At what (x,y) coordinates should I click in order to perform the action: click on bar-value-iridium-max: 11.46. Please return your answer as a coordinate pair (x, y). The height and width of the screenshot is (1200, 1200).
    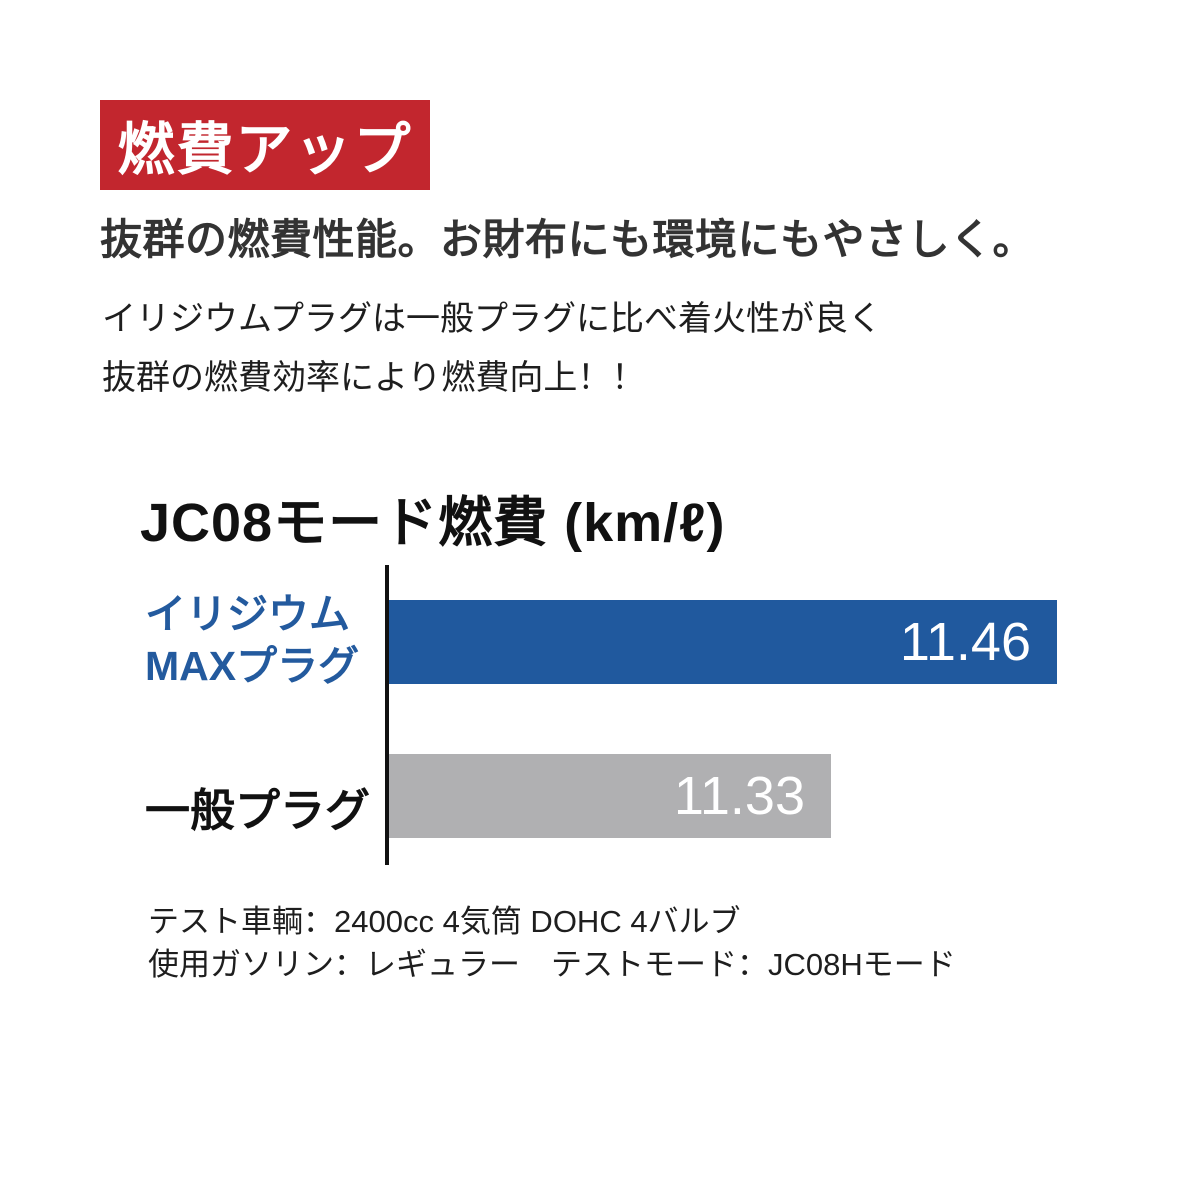
    Looking at the image, I should click on (965, 642).